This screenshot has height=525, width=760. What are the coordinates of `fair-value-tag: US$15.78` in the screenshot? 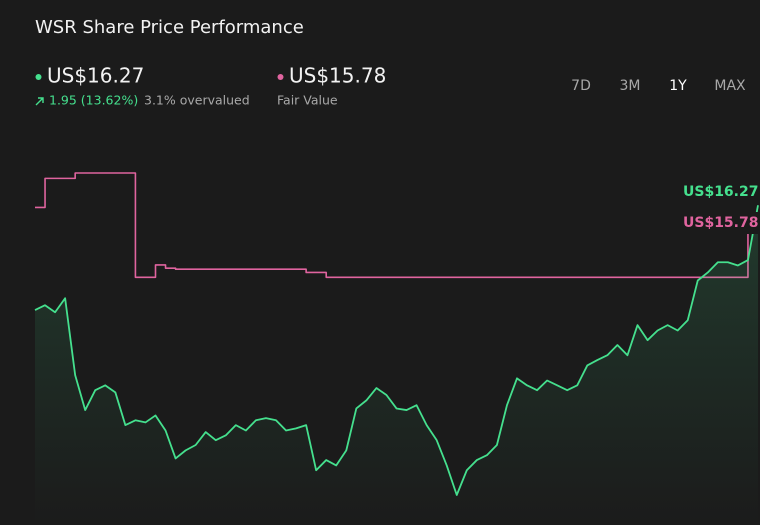 It's located at (720, 223).